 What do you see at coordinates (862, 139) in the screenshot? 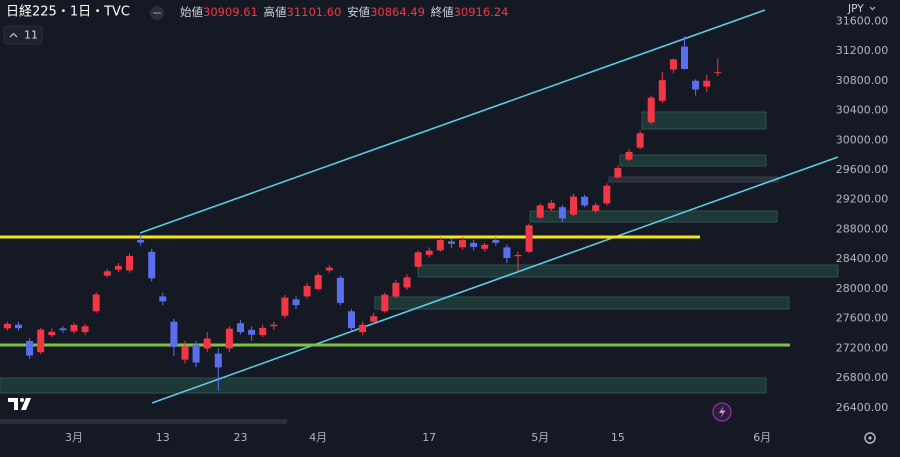
I see `y-tick-label: 30000.00` at bounding box center [862, 139].